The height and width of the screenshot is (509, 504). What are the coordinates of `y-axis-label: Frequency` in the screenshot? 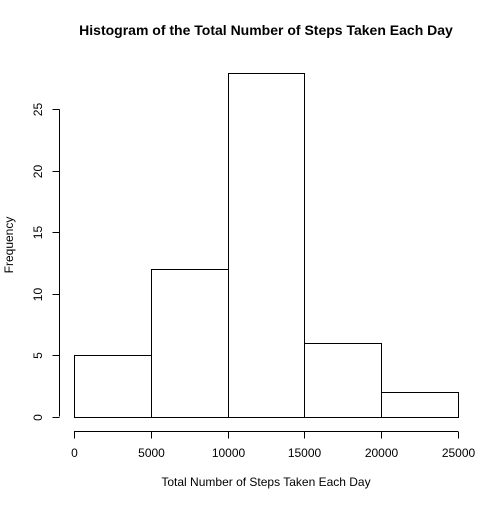 It's located at (9, 245).